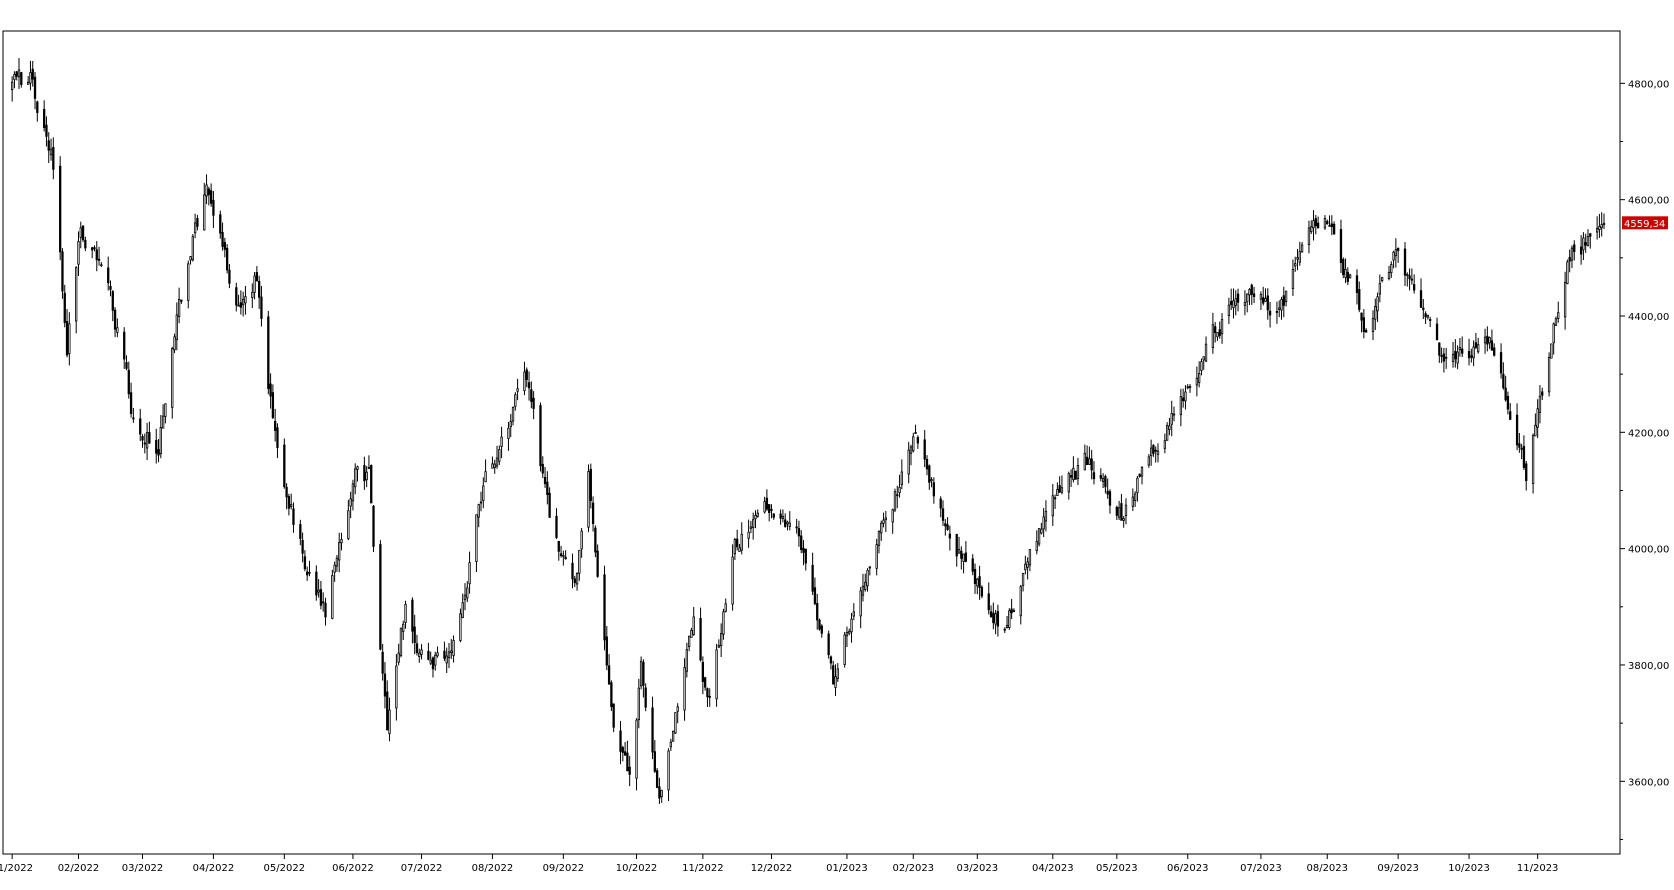  Describe the element at coordinates (1644, 224) in the screenshot. I see `last-price-label: 4559,34` at that location.